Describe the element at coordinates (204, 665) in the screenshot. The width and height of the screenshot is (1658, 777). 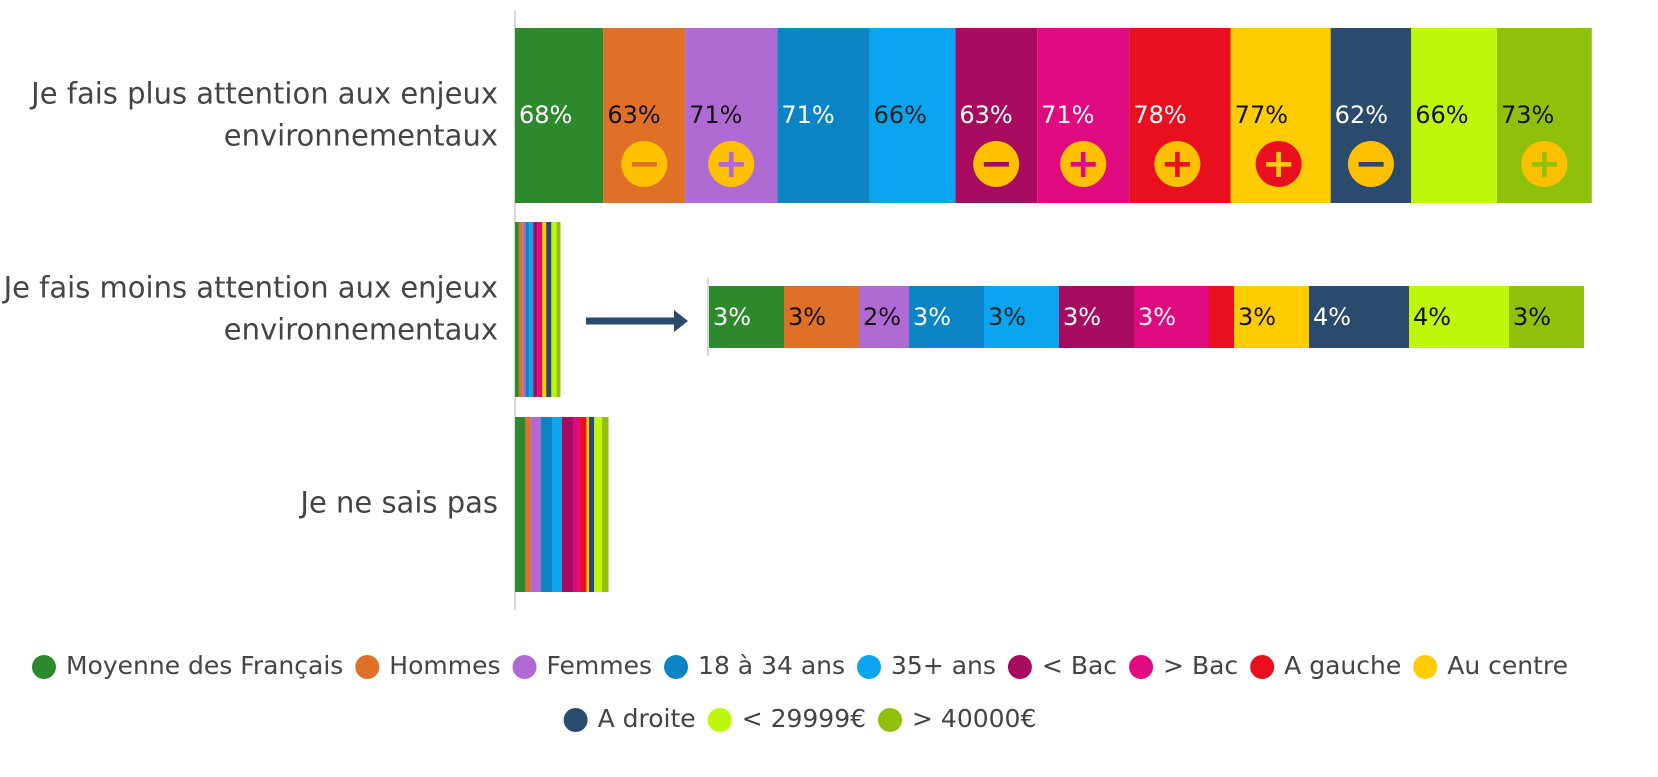
I see `legend-label: Moyenne des Français` at that location.